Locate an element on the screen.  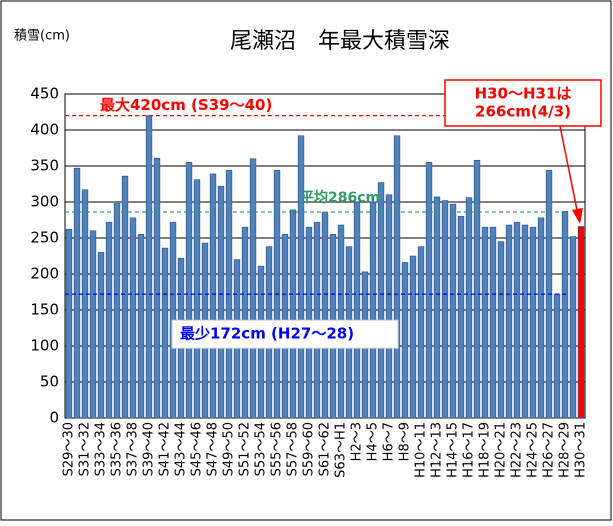
callout-text: 266cm(4/3) is located at coordinates (523, 112).